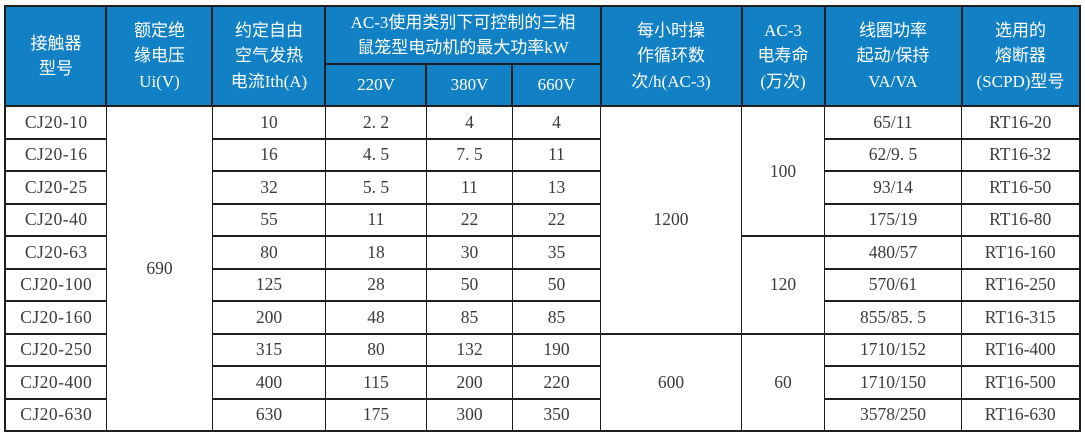 Image resolution: width=1085 pixels, height=440 pixels. I want to click on cell-p220: 48, so click(375, 317).